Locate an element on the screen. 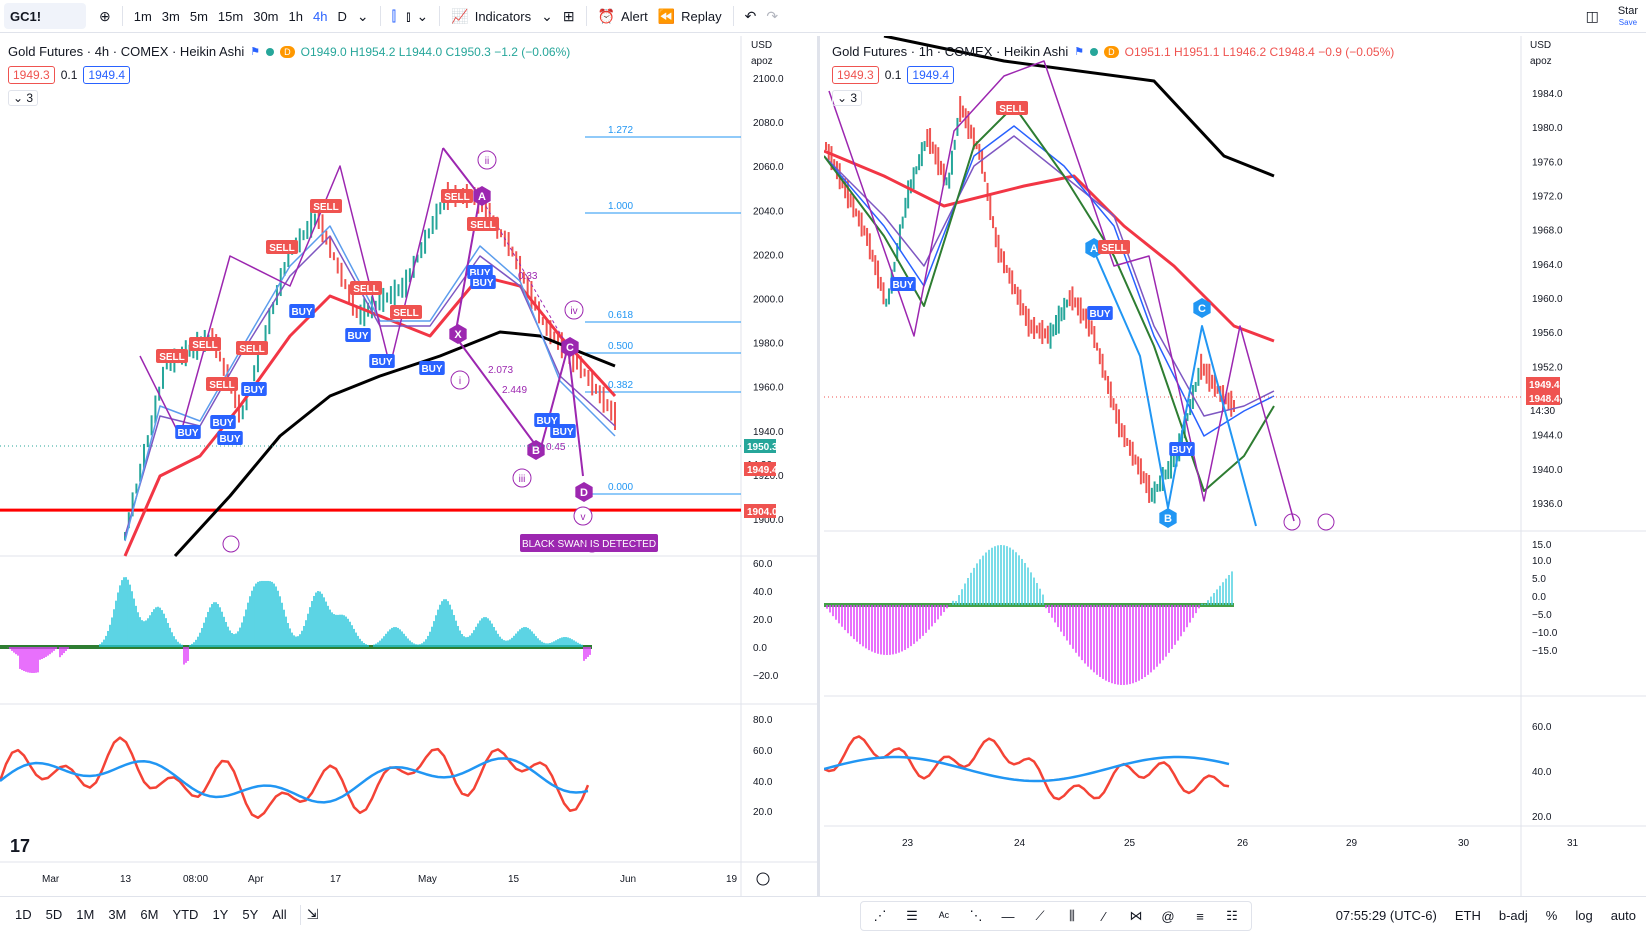  current-price-badge-bg is located at coordinates (1543, 398).